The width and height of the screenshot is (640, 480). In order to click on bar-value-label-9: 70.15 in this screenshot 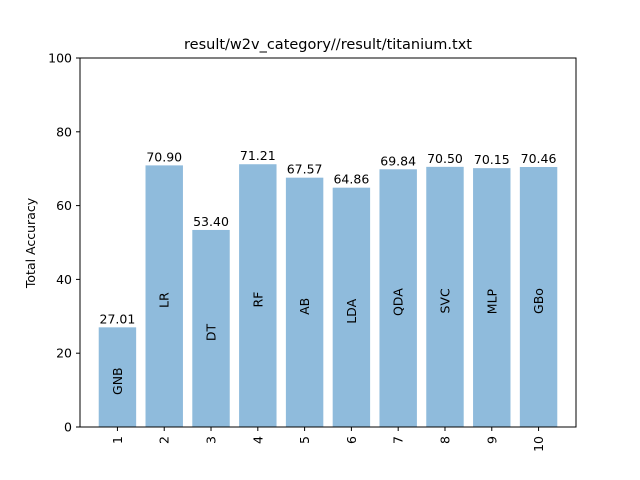, I will do `click(492, 159)`.